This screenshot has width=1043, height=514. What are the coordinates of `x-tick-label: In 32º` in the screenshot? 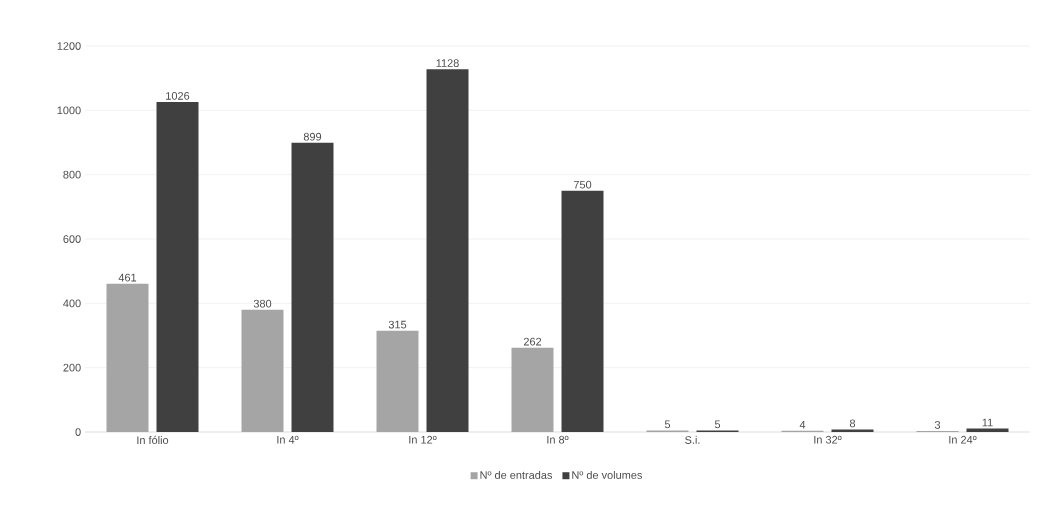 It's located at (828, 439).